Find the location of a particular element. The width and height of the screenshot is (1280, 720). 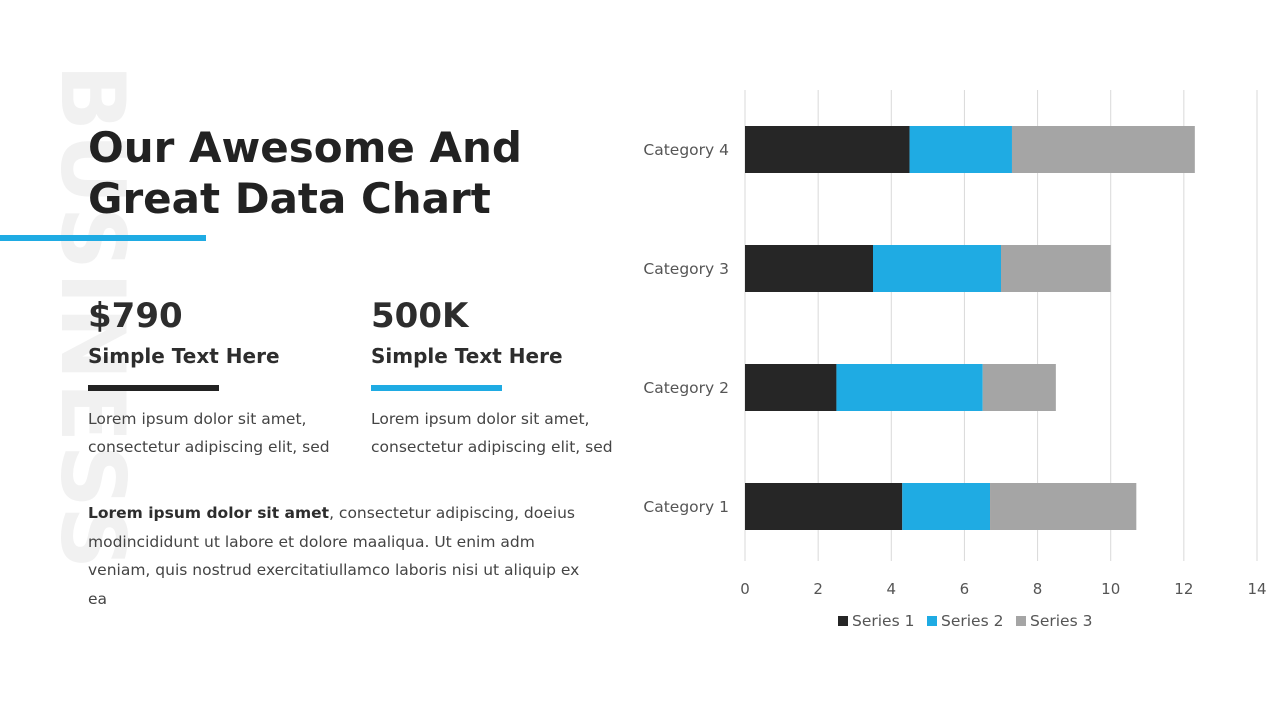

legend-label: Series 1 is located at coordinates (883, 621).